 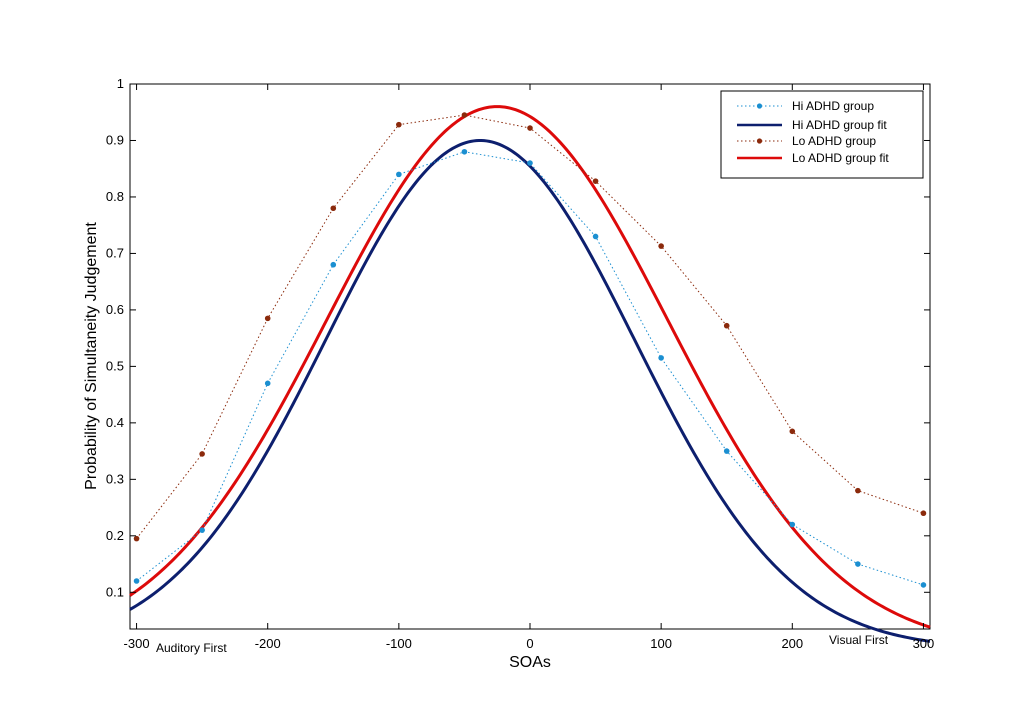 I want to click on y-tick-label: 1, so click(x=120, y=83).